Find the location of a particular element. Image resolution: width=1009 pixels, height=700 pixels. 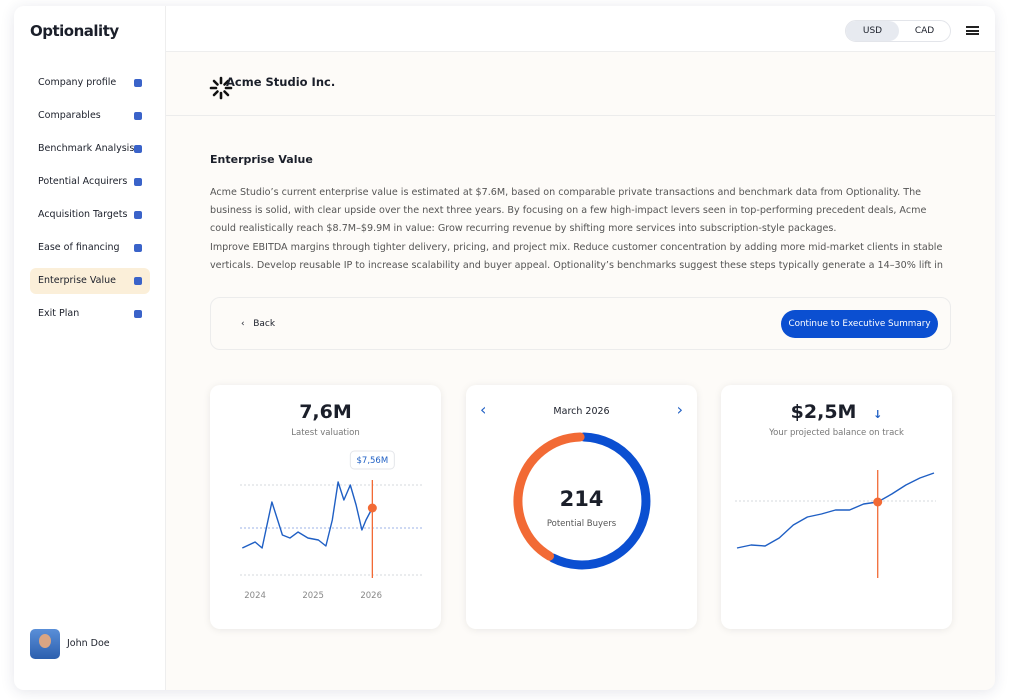

card-value: $2,5M ↓ is located at coordinates (836, 412).